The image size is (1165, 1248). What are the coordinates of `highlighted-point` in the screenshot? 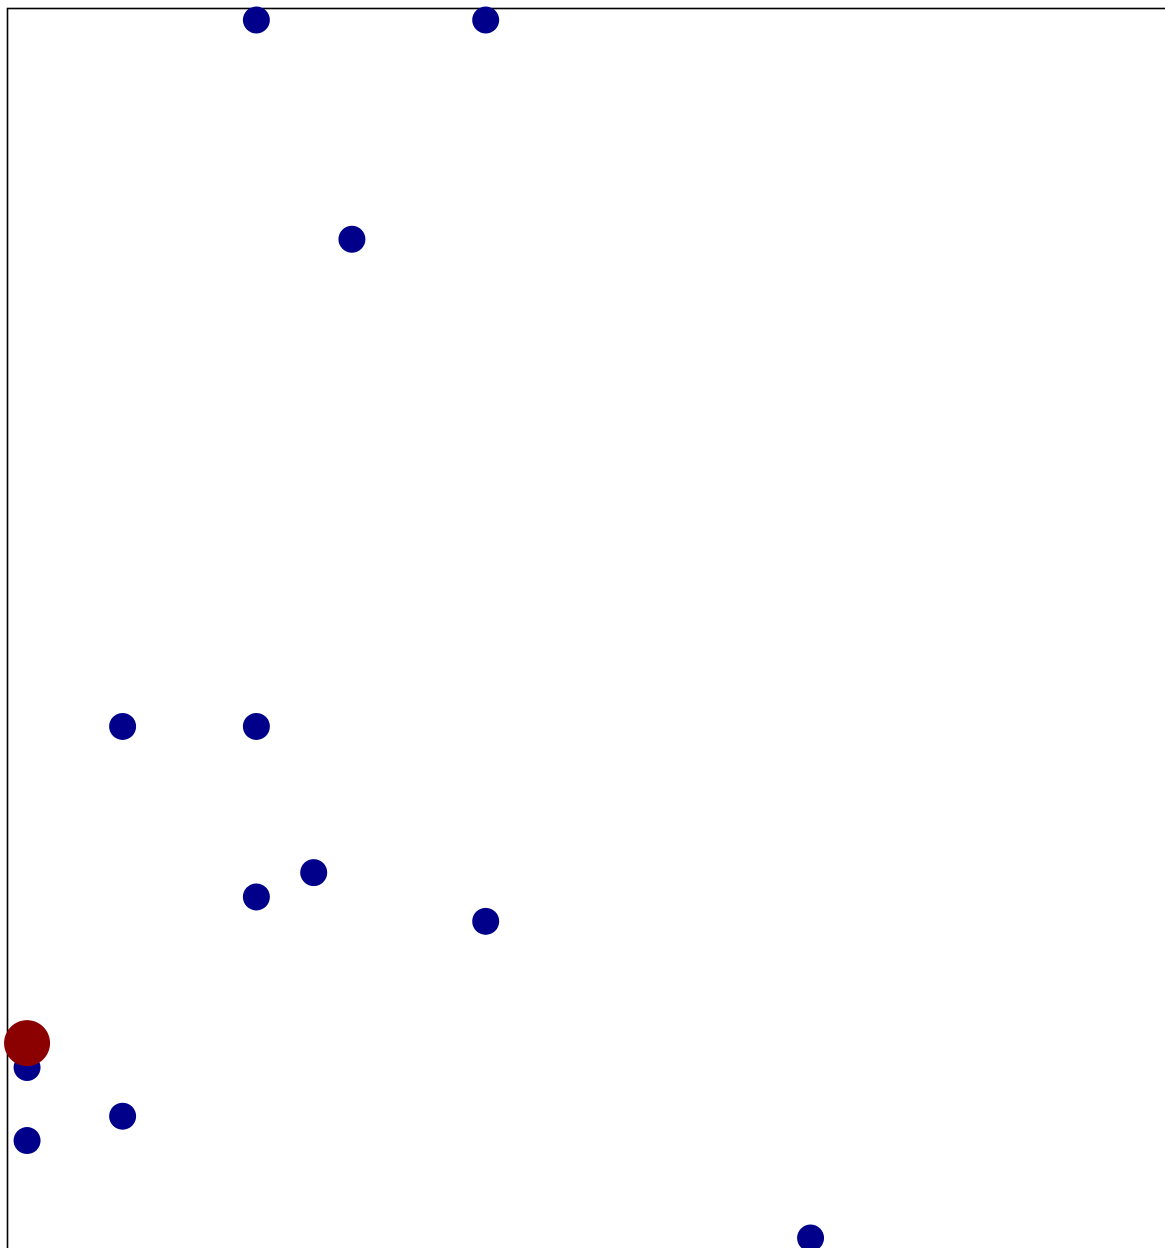 It's located at (27, 1043).